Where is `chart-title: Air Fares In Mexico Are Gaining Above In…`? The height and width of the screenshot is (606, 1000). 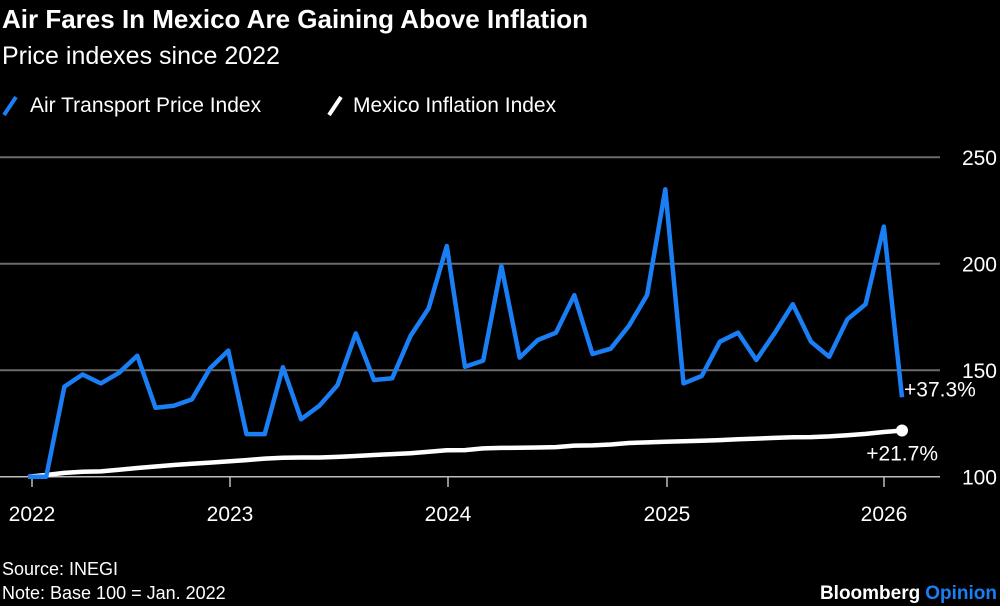 chart-title: Air Fares In Mexico Are Gaining Above In… is located at coordinates (295, 19).